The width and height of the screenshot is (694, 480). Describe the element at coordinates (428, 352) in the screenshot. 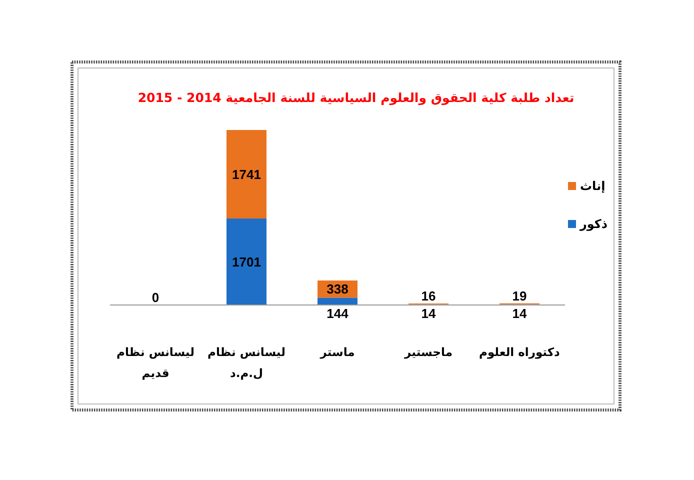

I see `x-tick-label: ماجستير` at that location.